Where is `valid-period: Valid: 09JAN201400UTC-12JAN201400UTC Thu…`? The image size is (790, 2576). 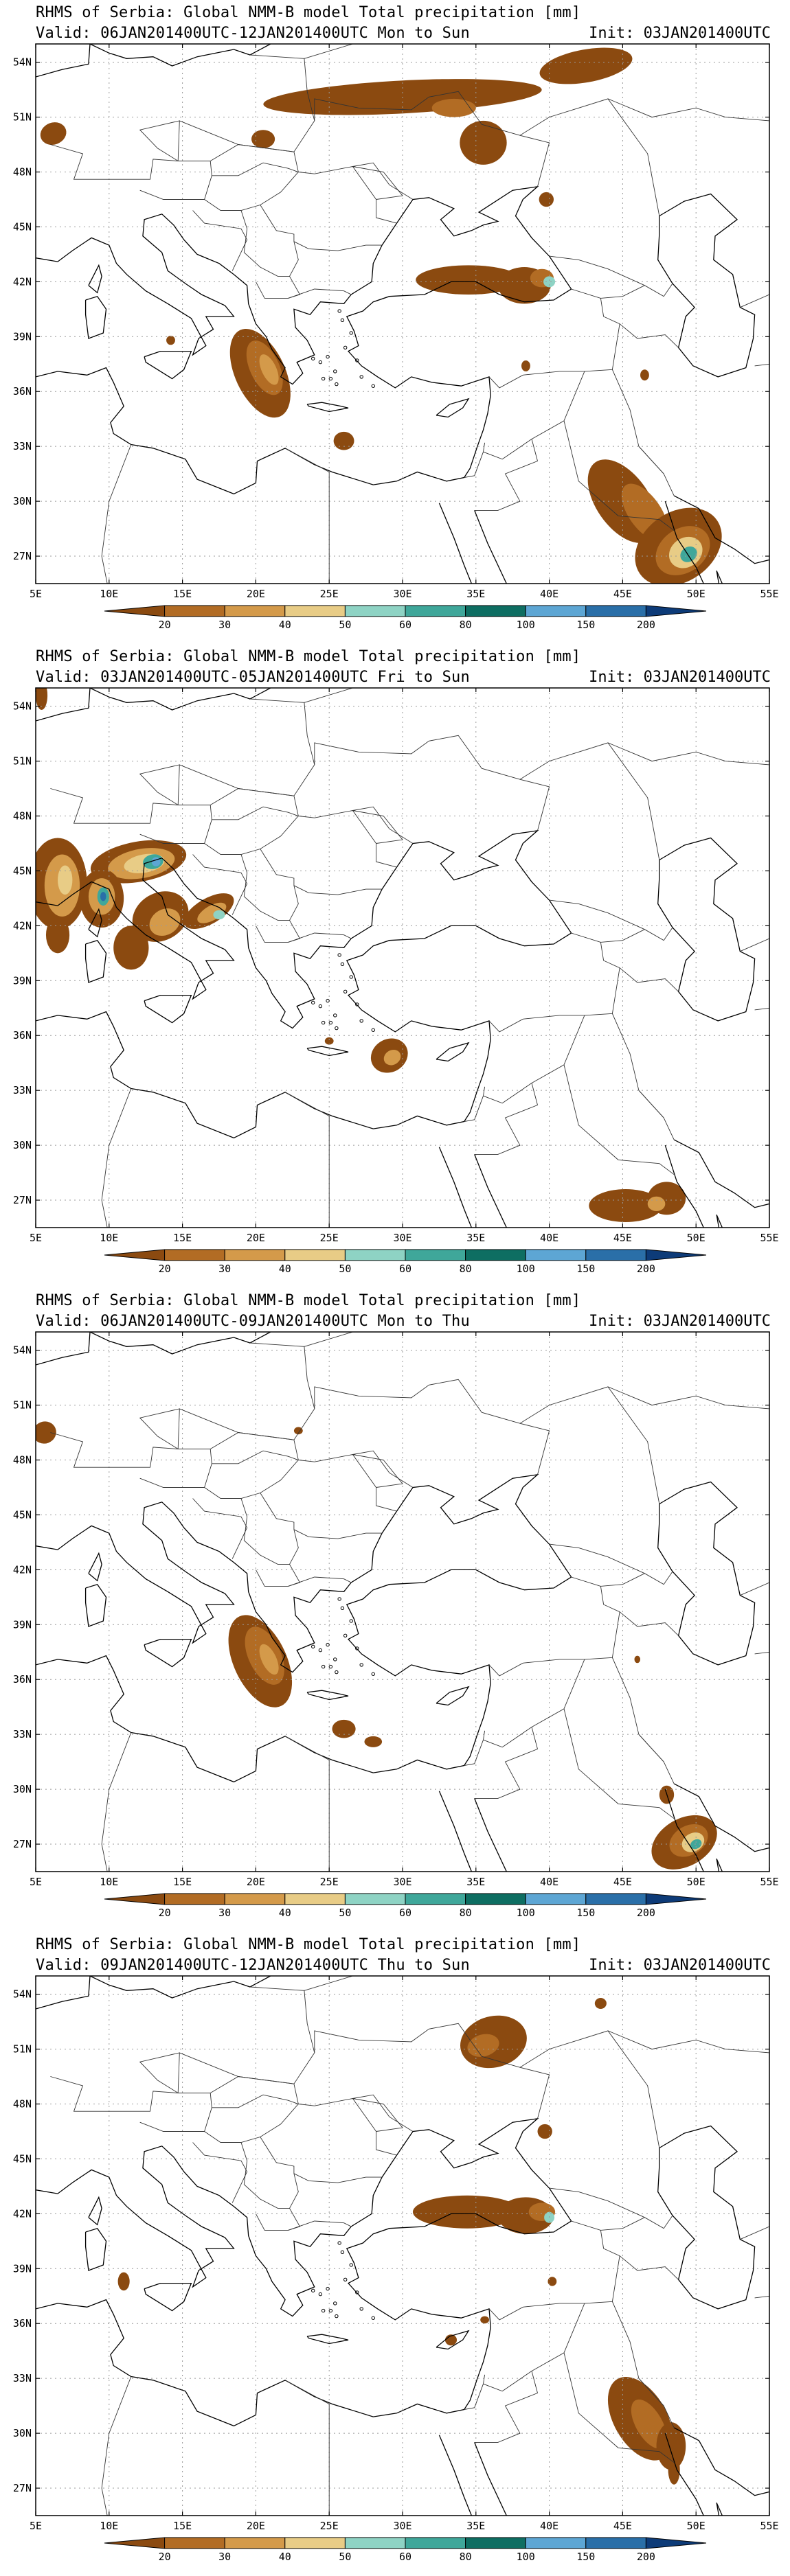
valid-period: Valid: 09JAN201400UTC-12JAN201400UTC Thu… is located at coordinates (253, 1965).